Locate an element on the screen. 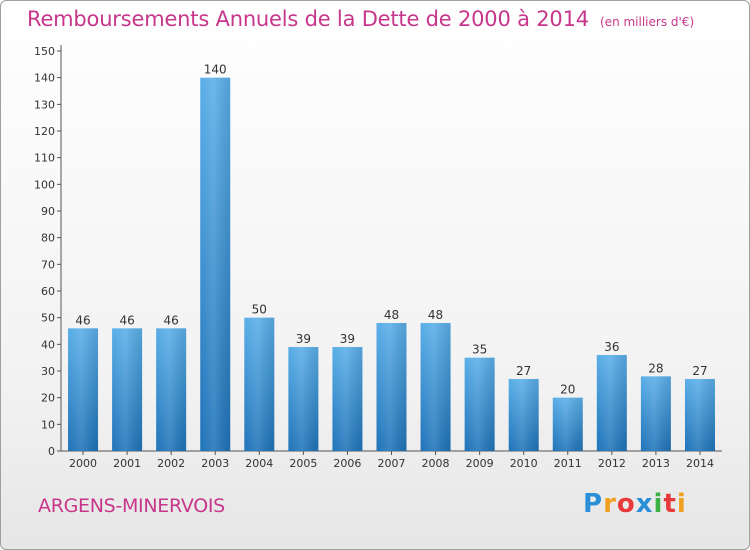  y-tick-label: 90 is located at coordinates (48, 211).